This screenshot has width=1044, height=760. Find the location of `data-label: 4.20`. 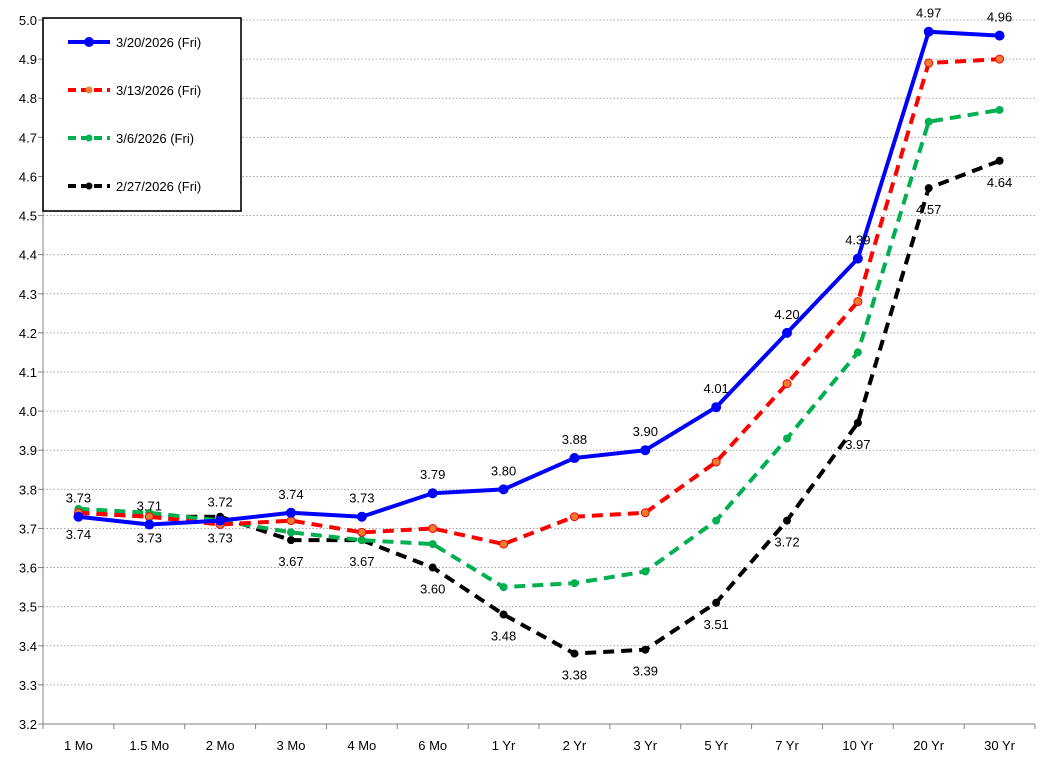

data-label: 4.20 is located at coordinates (786, 314).